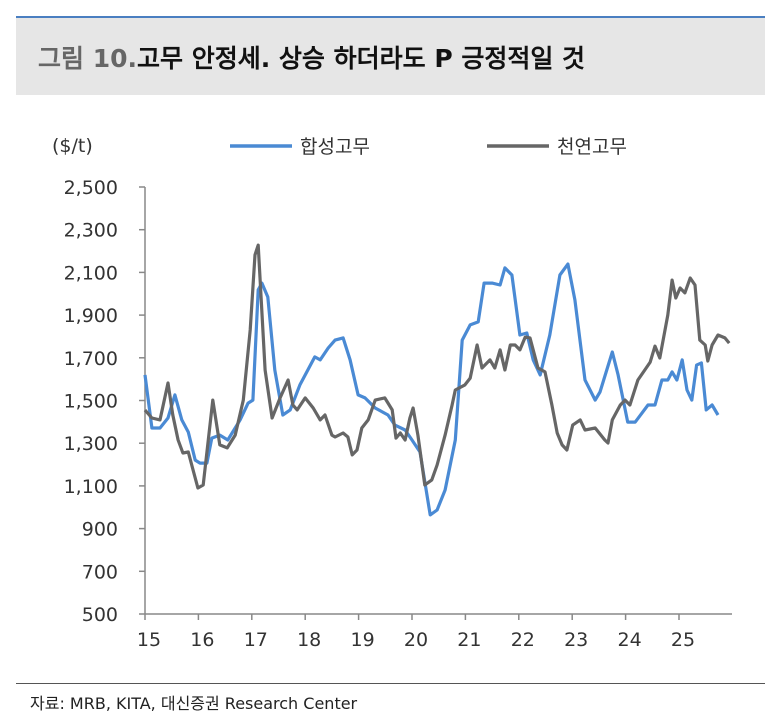 The width and height of the screenshot is (773, 726). What do you see at coordinates (100, 530) in the screenshot?
I see `y-tick-label: 900` at bounding box center [100, 530].